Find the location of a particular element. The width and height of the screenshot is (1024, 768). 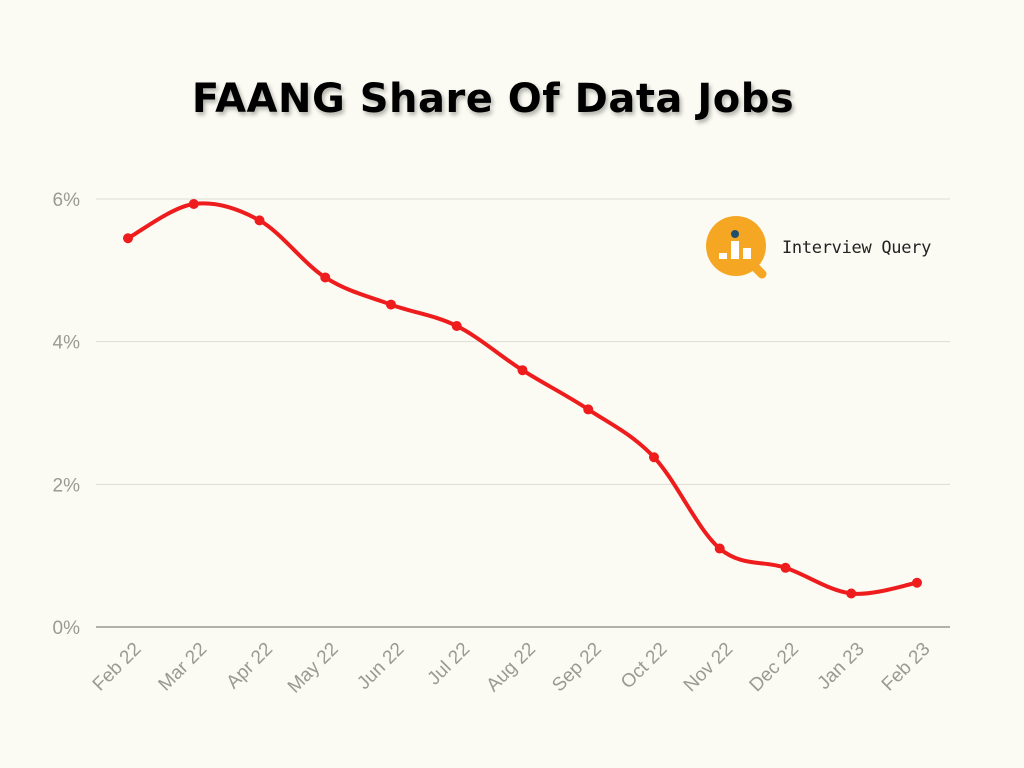

y-tick-label: 0% is located at coordinates (67, 628).